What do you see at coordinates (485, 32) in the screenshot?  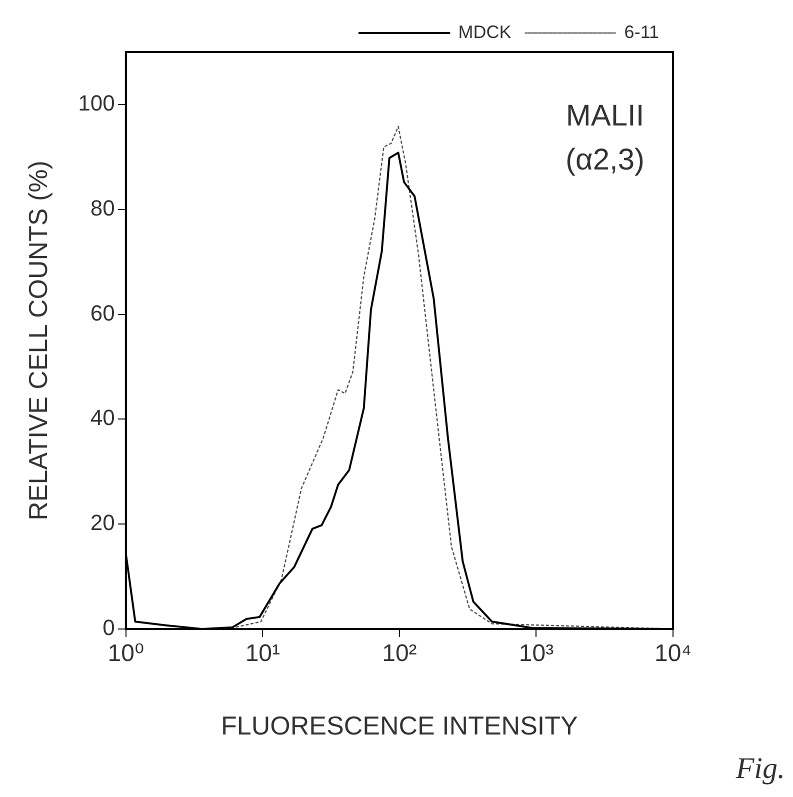 I see `legend-label: MDCK` at bounding box center [485, 32].